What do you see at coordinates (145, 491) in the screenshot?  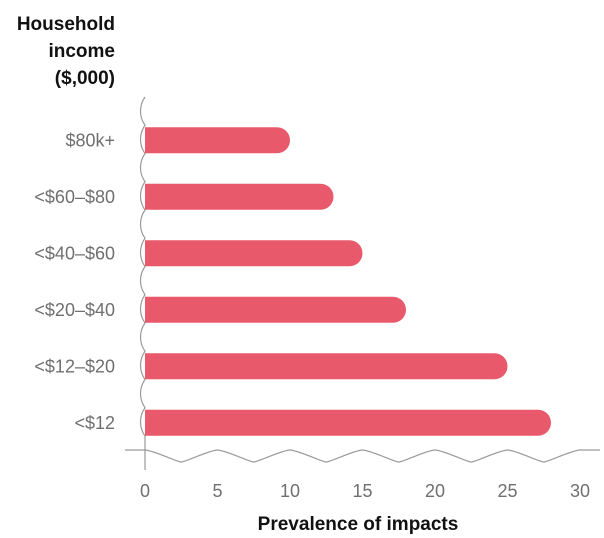 I see `x-tick-label: 0` at bounding box center [145, 491].